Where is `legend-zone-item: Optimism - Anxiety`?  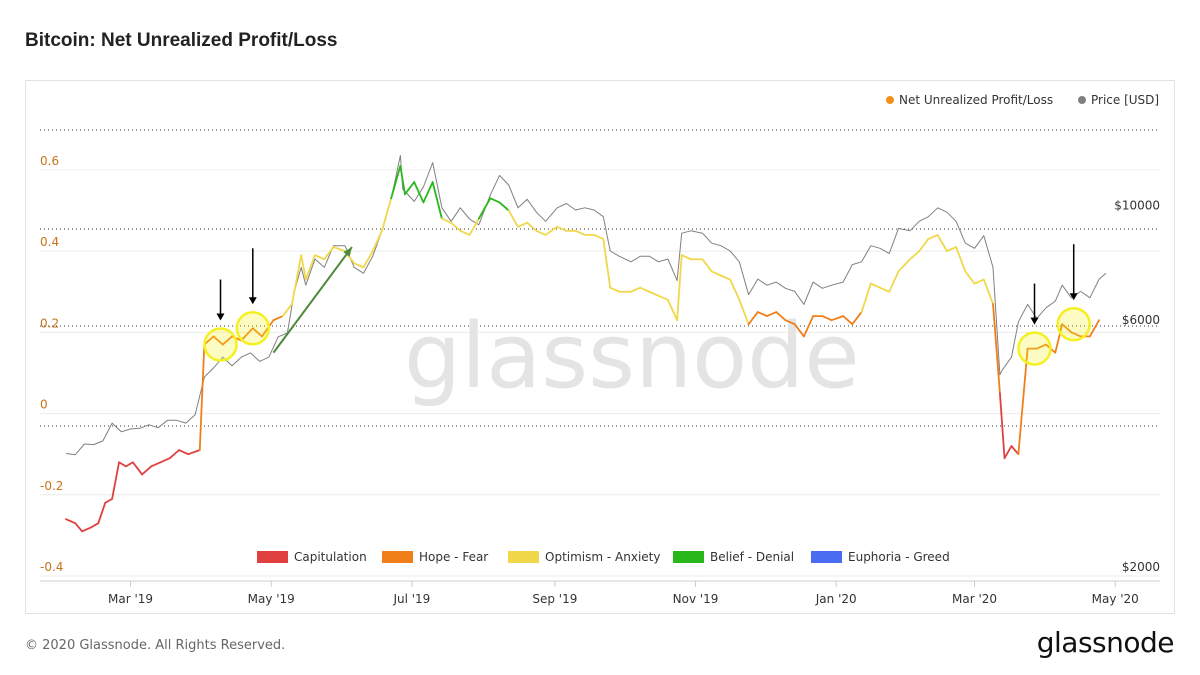
legend-zone-item: Optimism - Anxiety is located at coordinates (584, 557).